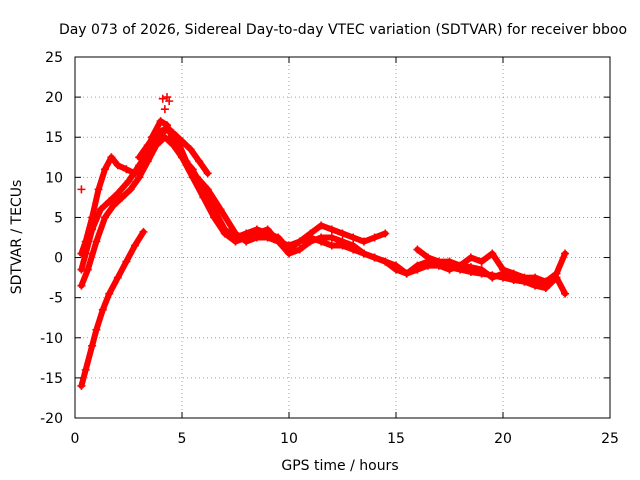 The image size is (640, 480). What do you see at coordinates (396, 439) in the screenshot?
I see `x-tick-label: 15` at bounding box center [396, 439].